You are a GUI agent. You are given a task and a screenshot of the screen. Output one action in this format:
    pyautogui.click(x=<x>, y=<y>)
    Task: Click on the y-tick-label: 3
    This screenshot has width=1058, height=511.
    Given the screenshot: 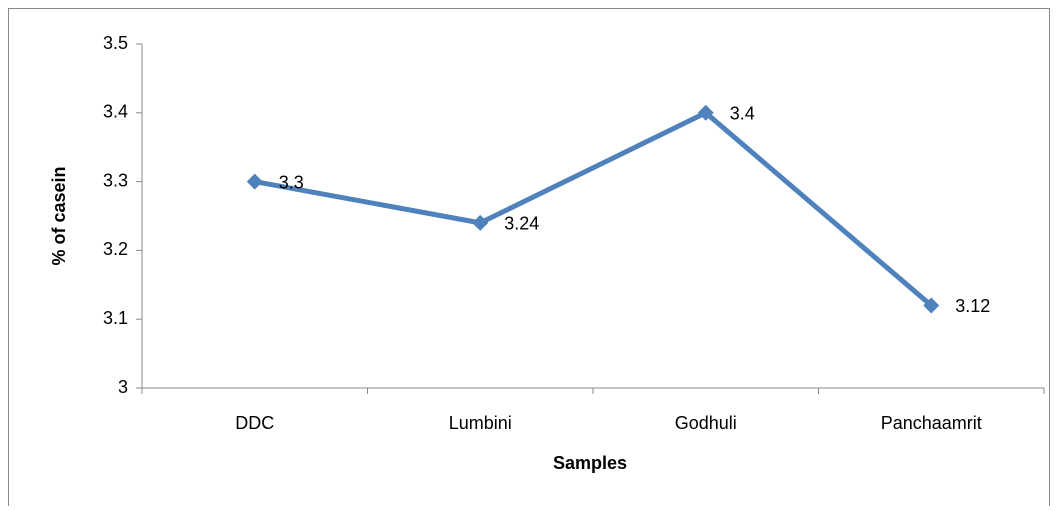 What is the action you would take?
    pyautogui.click(x=123, y=387)
    